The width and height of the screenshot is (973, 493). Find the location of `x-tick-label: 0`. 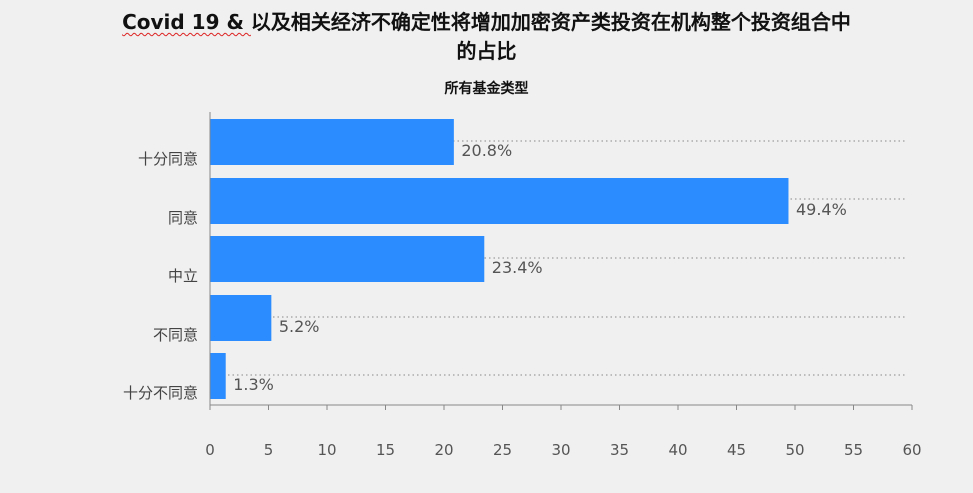

x-tick-label: 0 is located at coordinates (210, 450).